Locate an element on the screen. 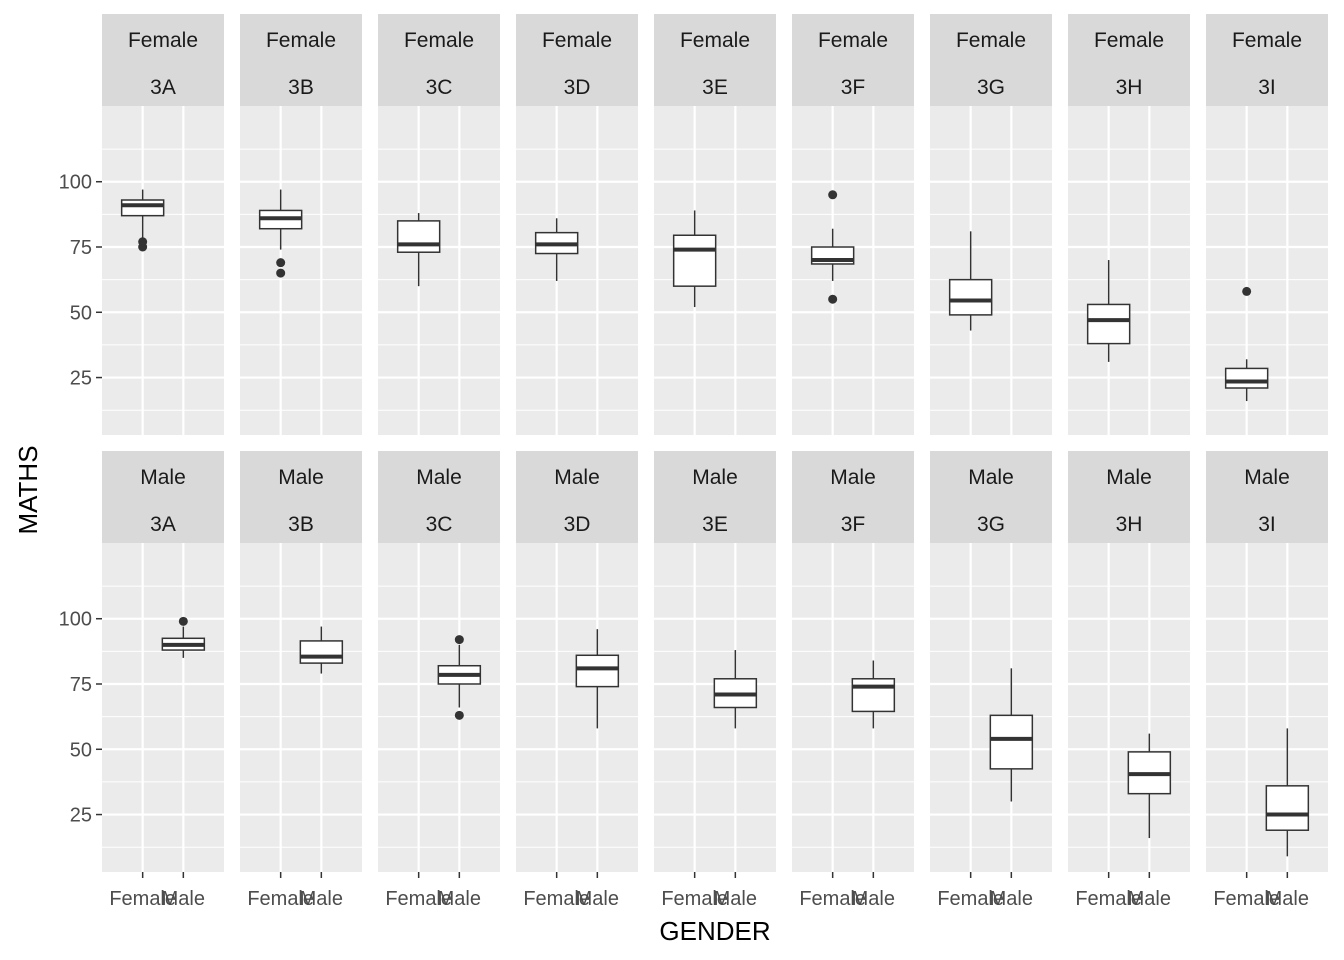  facet-panel-female-3f: Female 3F is located at coordinates (853, 224).